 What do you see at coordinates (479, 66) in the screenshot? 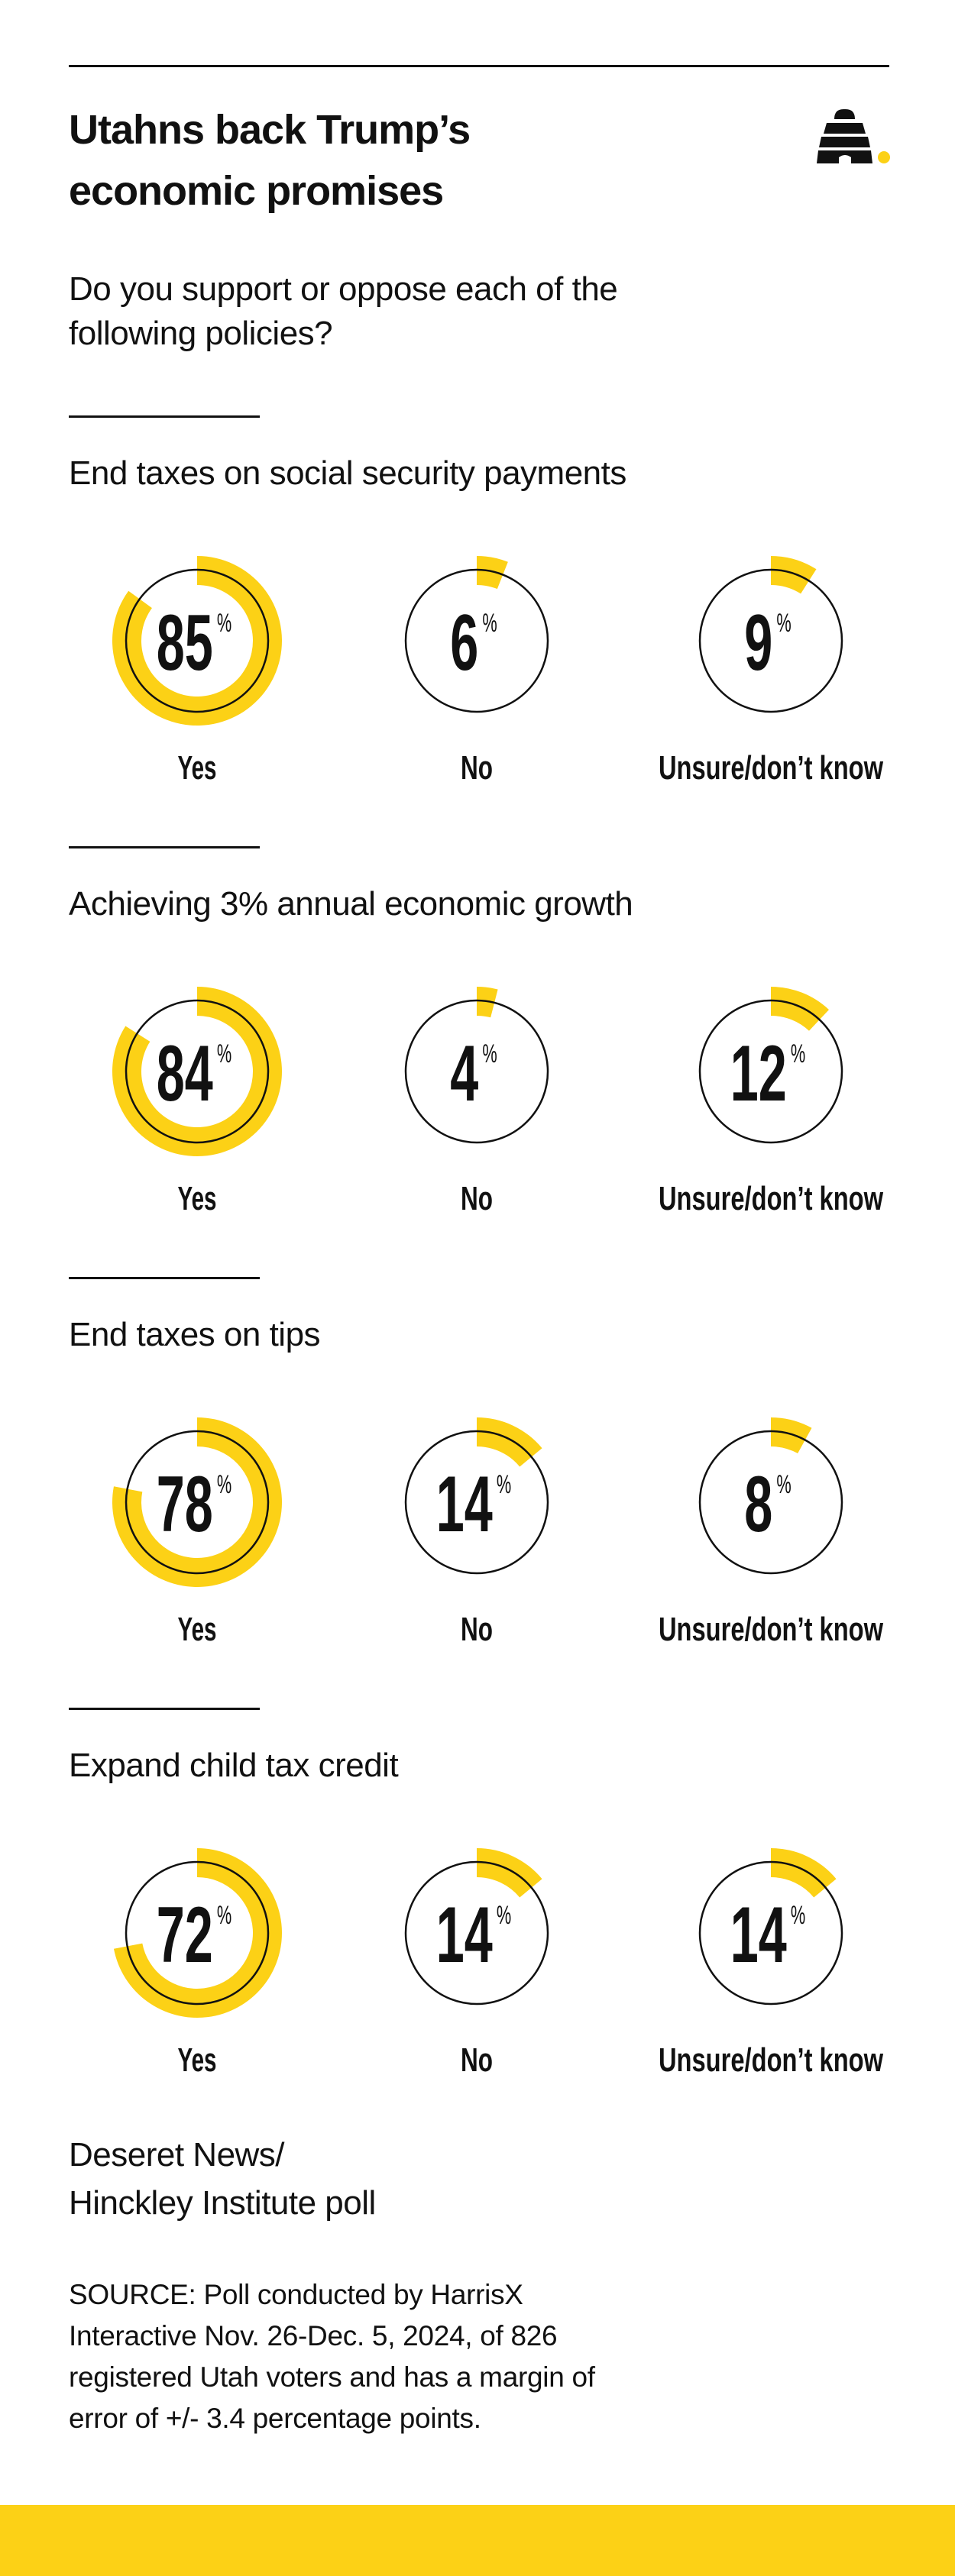
I see `top-rule` at bounding box center [479, 66].